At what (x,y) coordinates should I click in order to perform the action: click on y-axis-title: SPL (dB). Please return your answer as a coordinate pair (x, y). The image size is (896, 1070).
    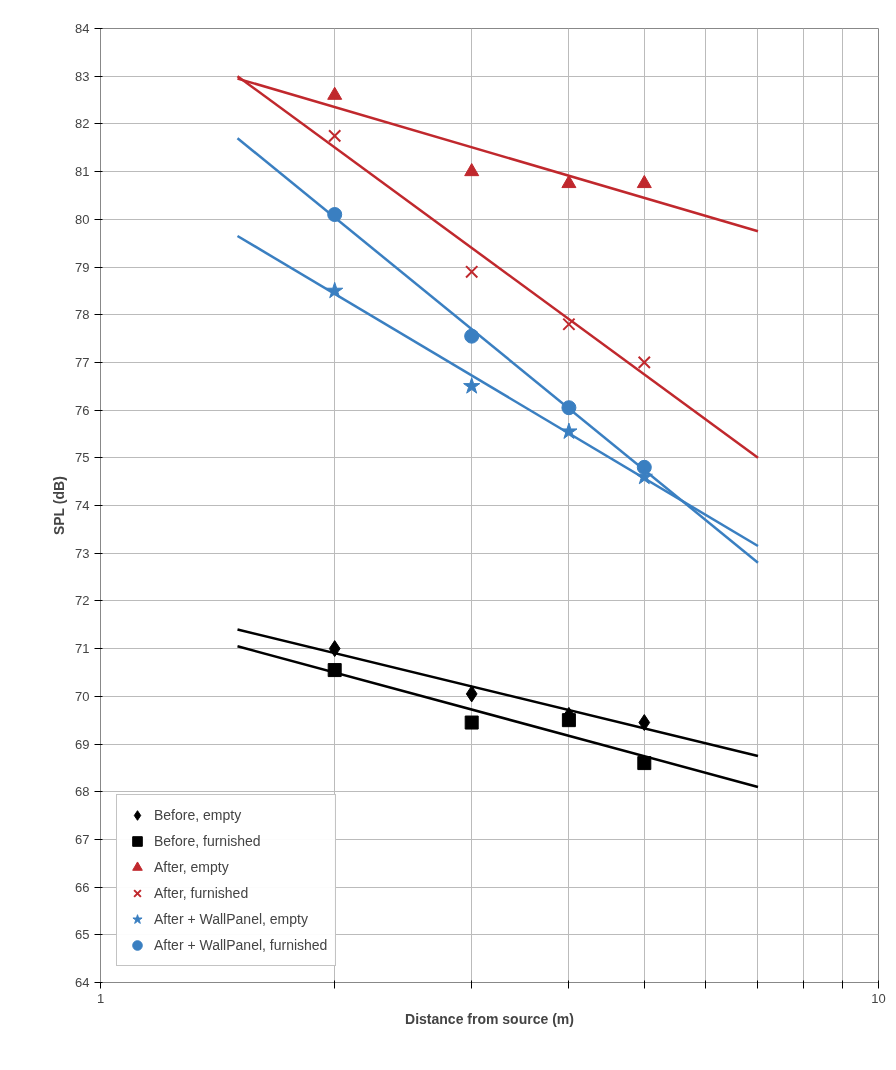
    Looking at the image, I should click on (59, 506).